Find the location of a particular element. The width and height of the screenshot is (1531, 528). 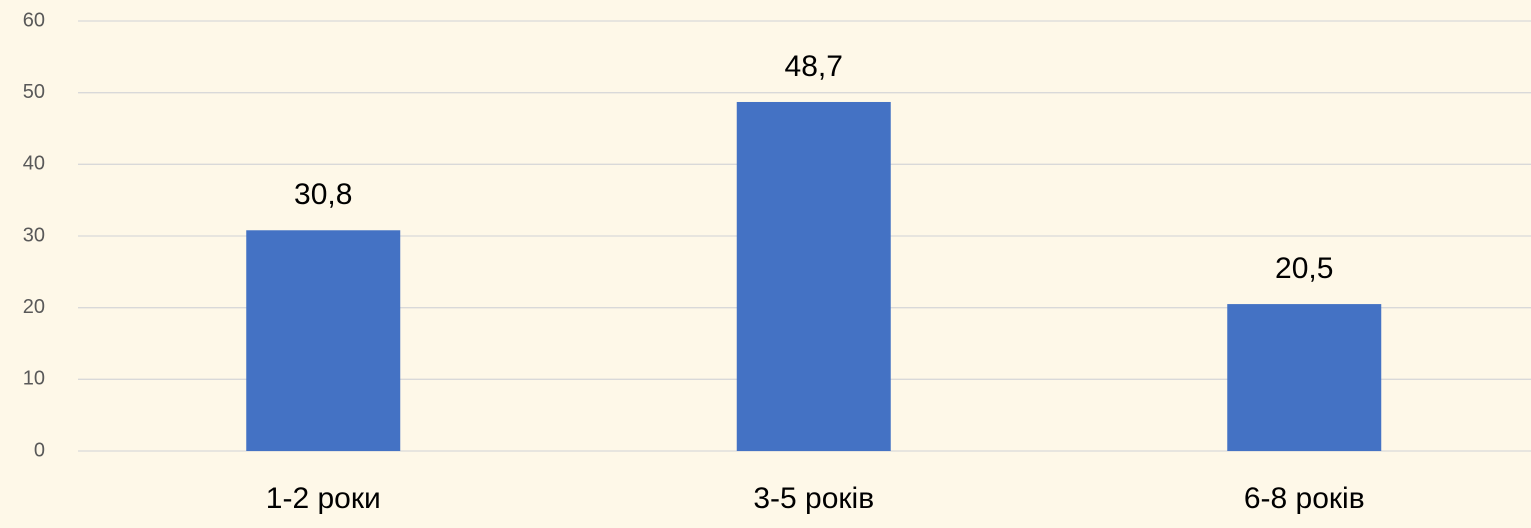

x-tick-label: 3-5 років is located at coordinates (813, 498).